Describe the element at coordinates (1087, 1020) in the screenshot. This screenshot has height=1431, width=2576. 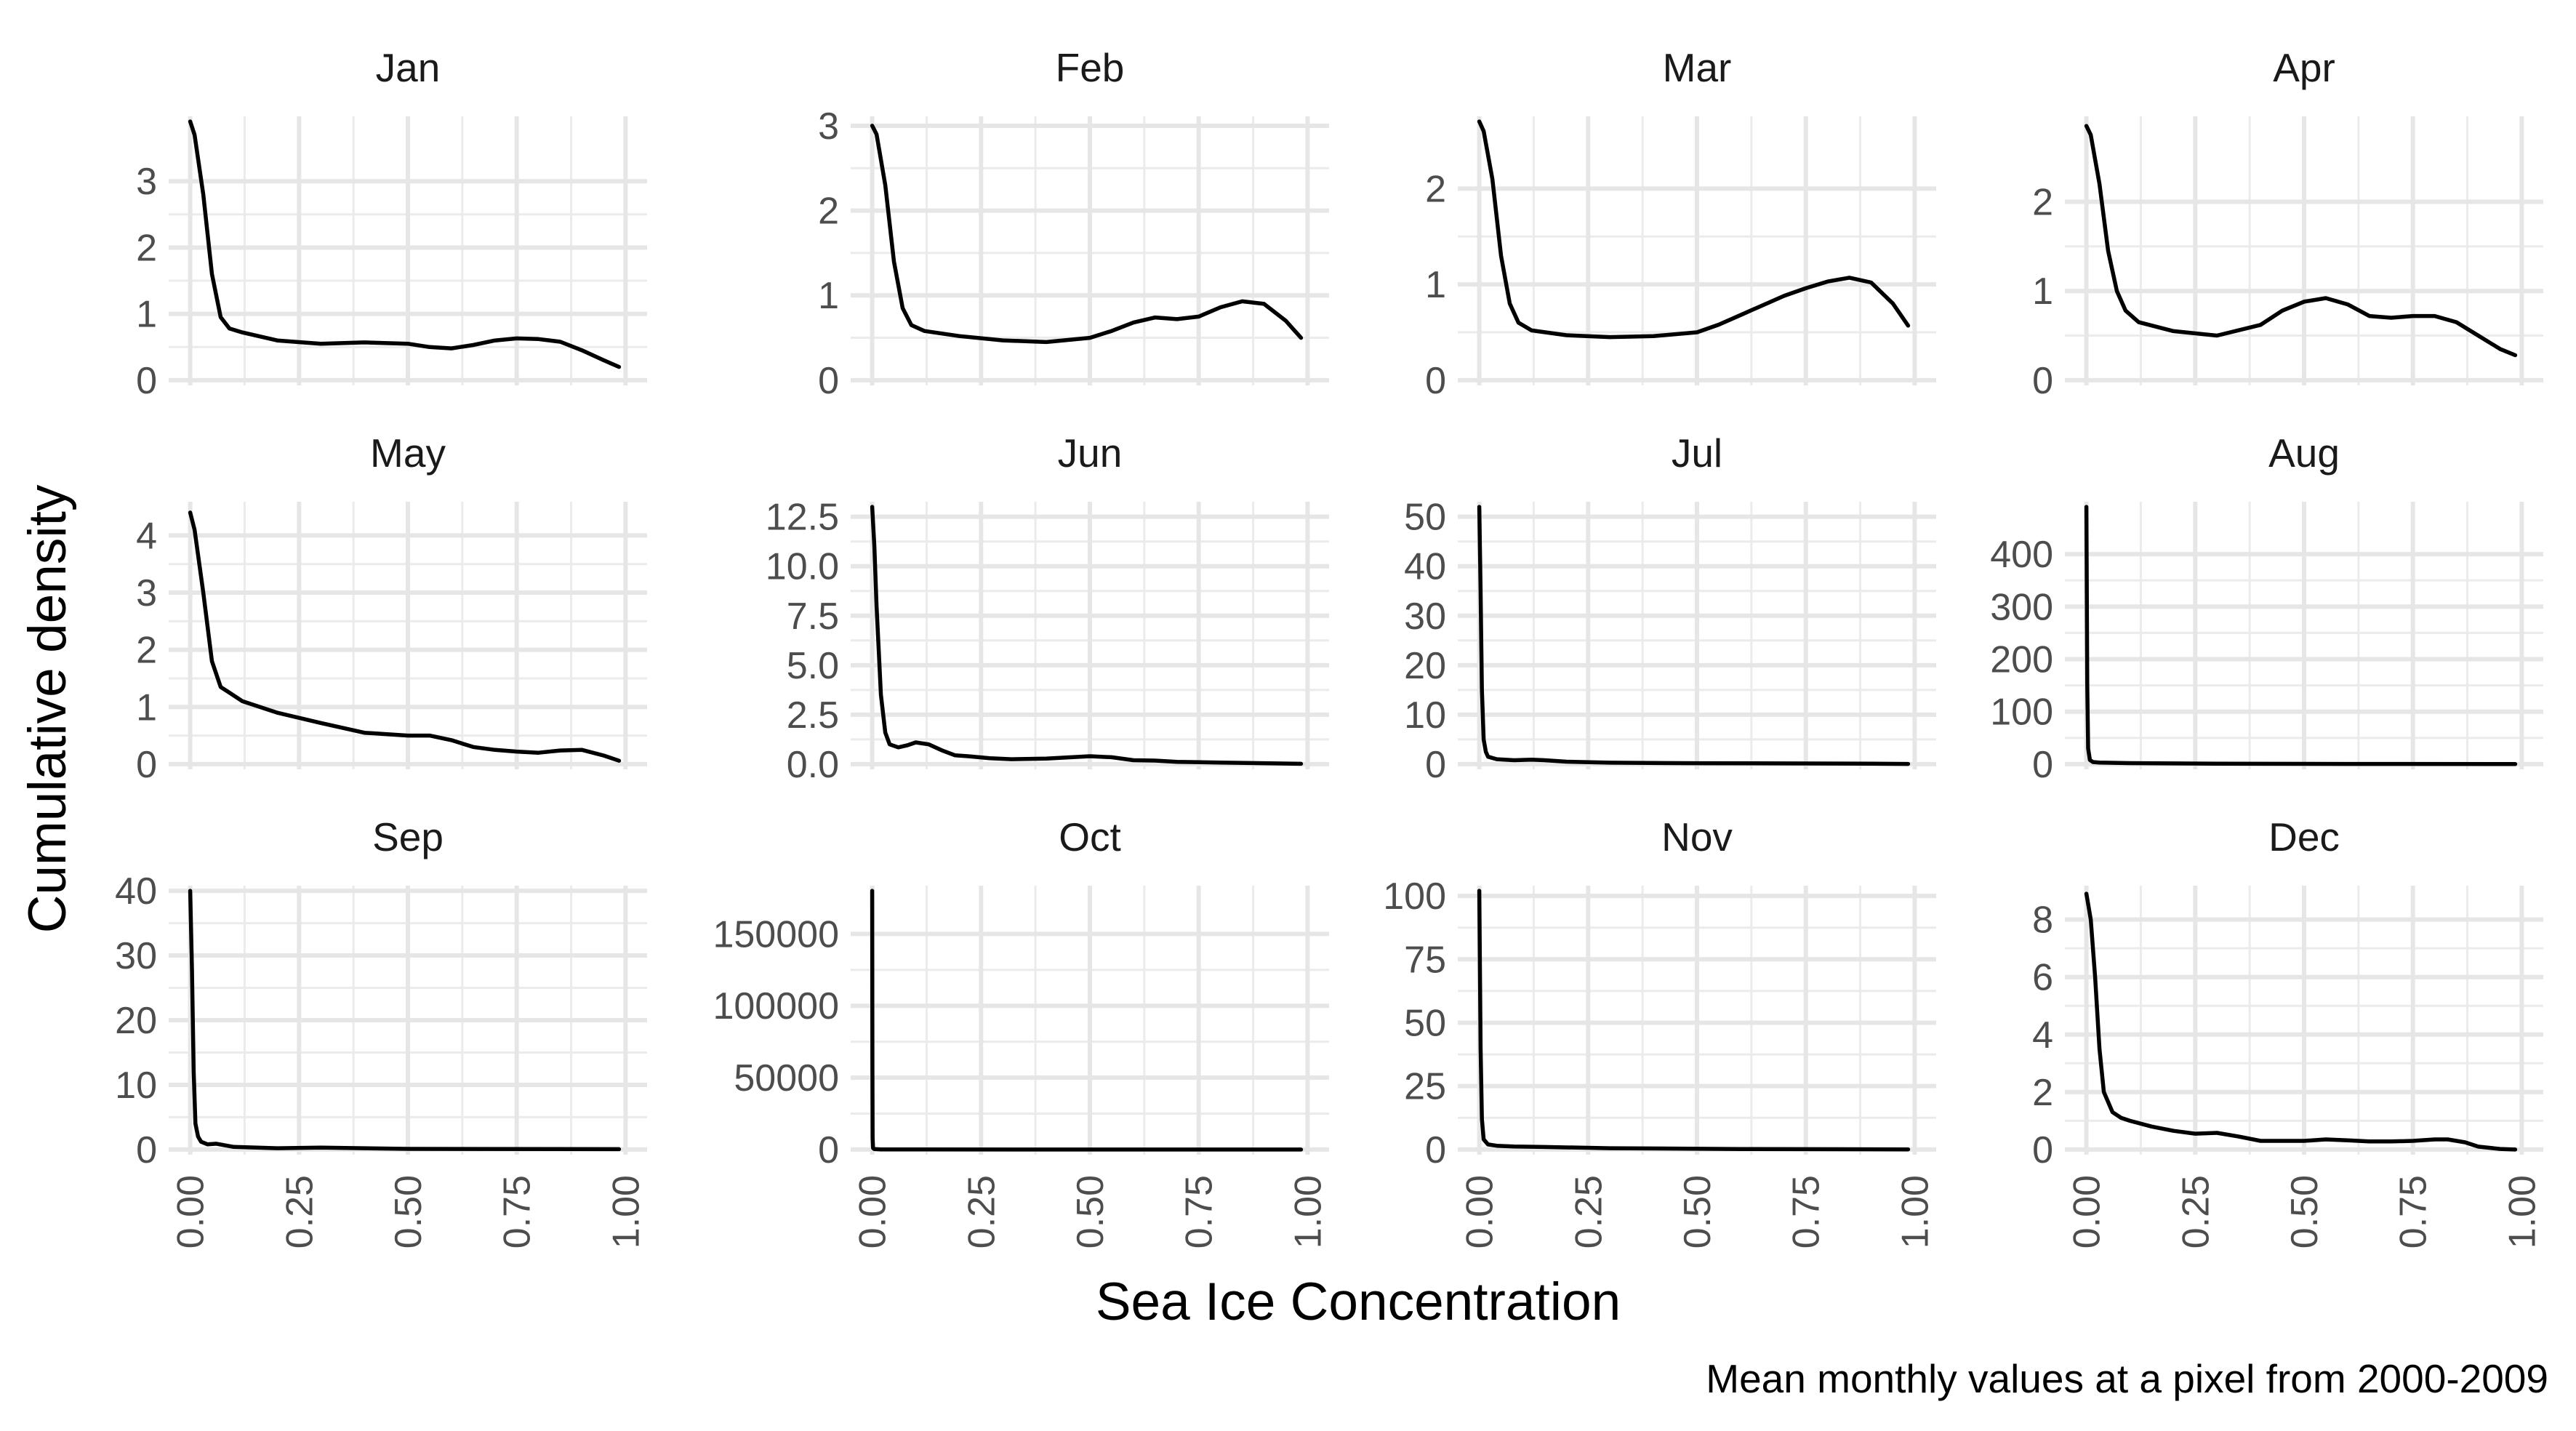
I see `density-line-oct` at that location.